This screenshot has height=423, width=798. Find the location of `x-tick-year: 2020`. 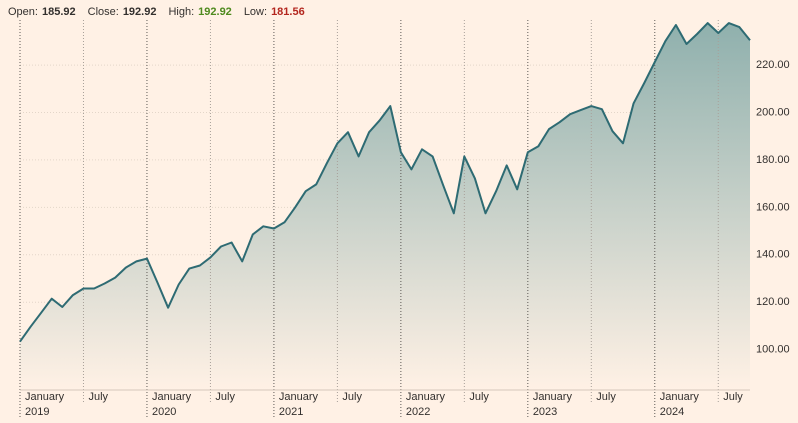

x-tick-year: 2020 is located at coordinates (164, 412).